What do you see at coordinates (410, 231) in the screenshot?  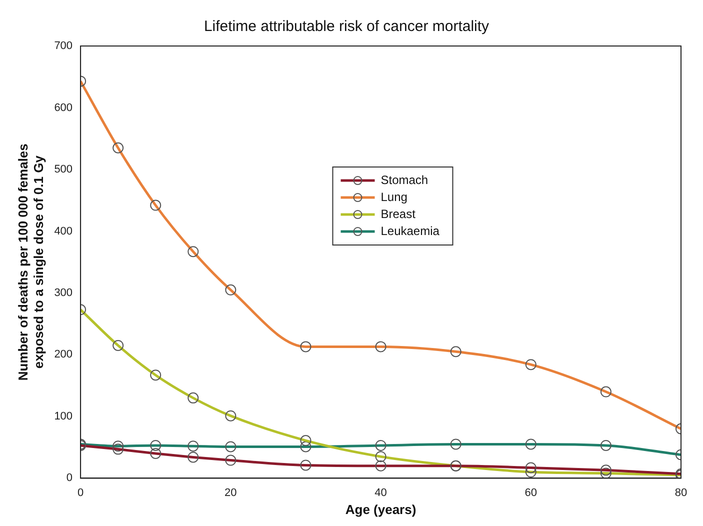 I see `legend-label: Leukaemia` at bounding box center [410, 231].